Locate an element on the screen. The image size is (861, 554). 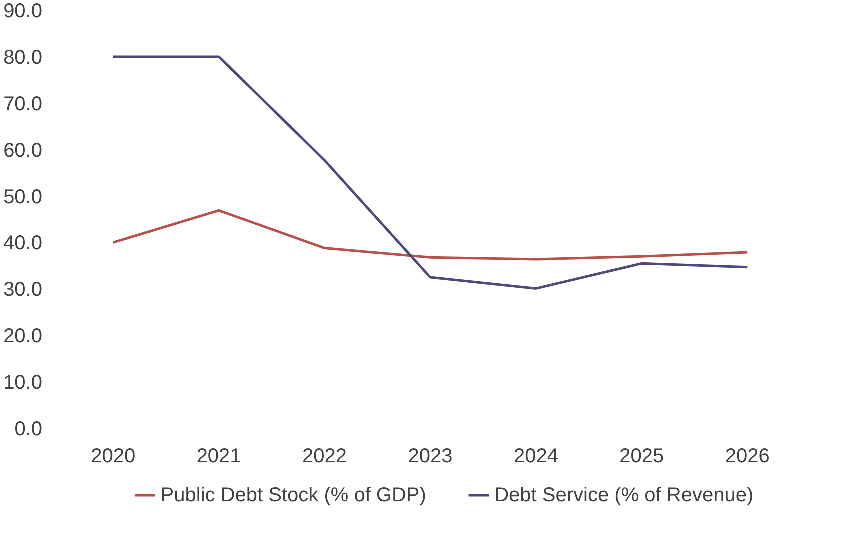
legend-label: Public Debt Stock (% of GDP) is located at coordinates (293, 495).